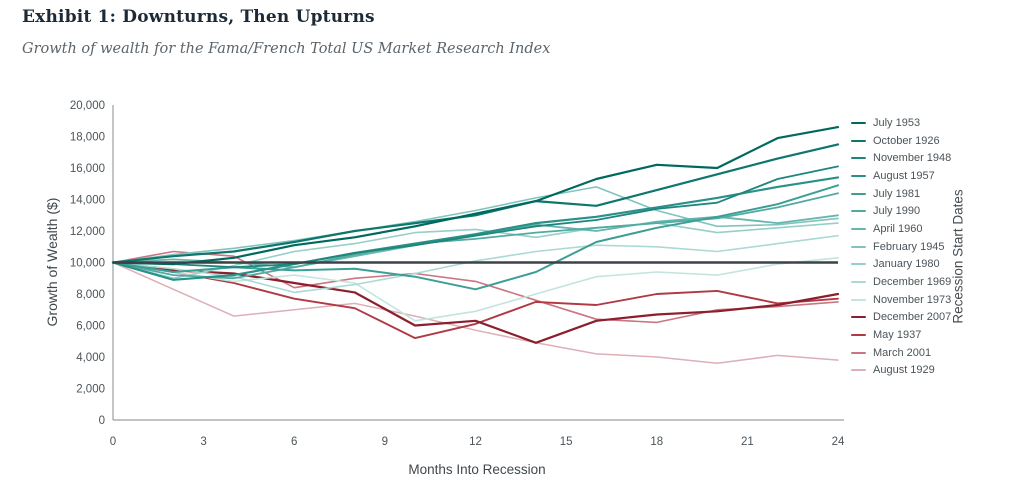  I want to click on legend-label: November 1973, so click(912, 299).